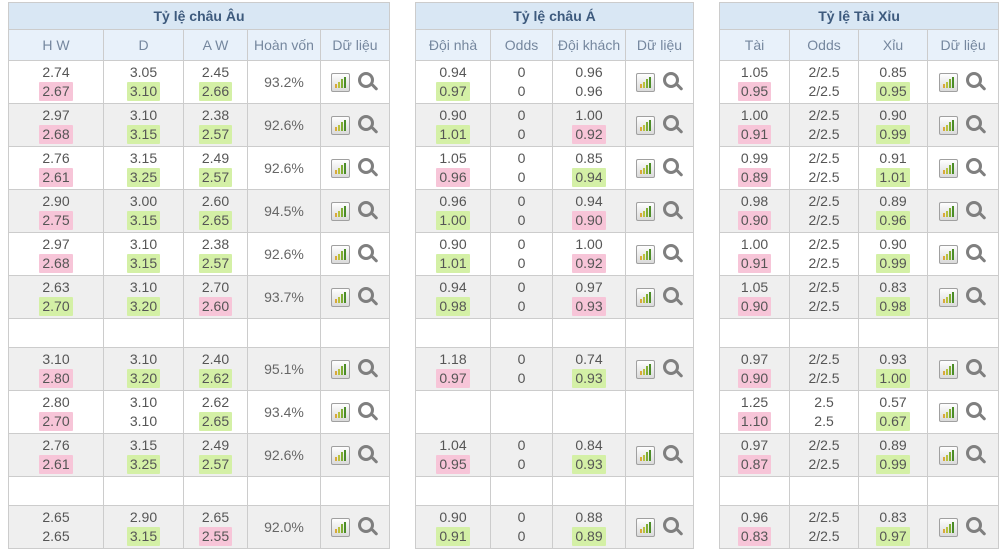 The height and width of the screenshot is (558, 1001). I want to click on odds-value-current-line: 0.97, so click(893, 536).